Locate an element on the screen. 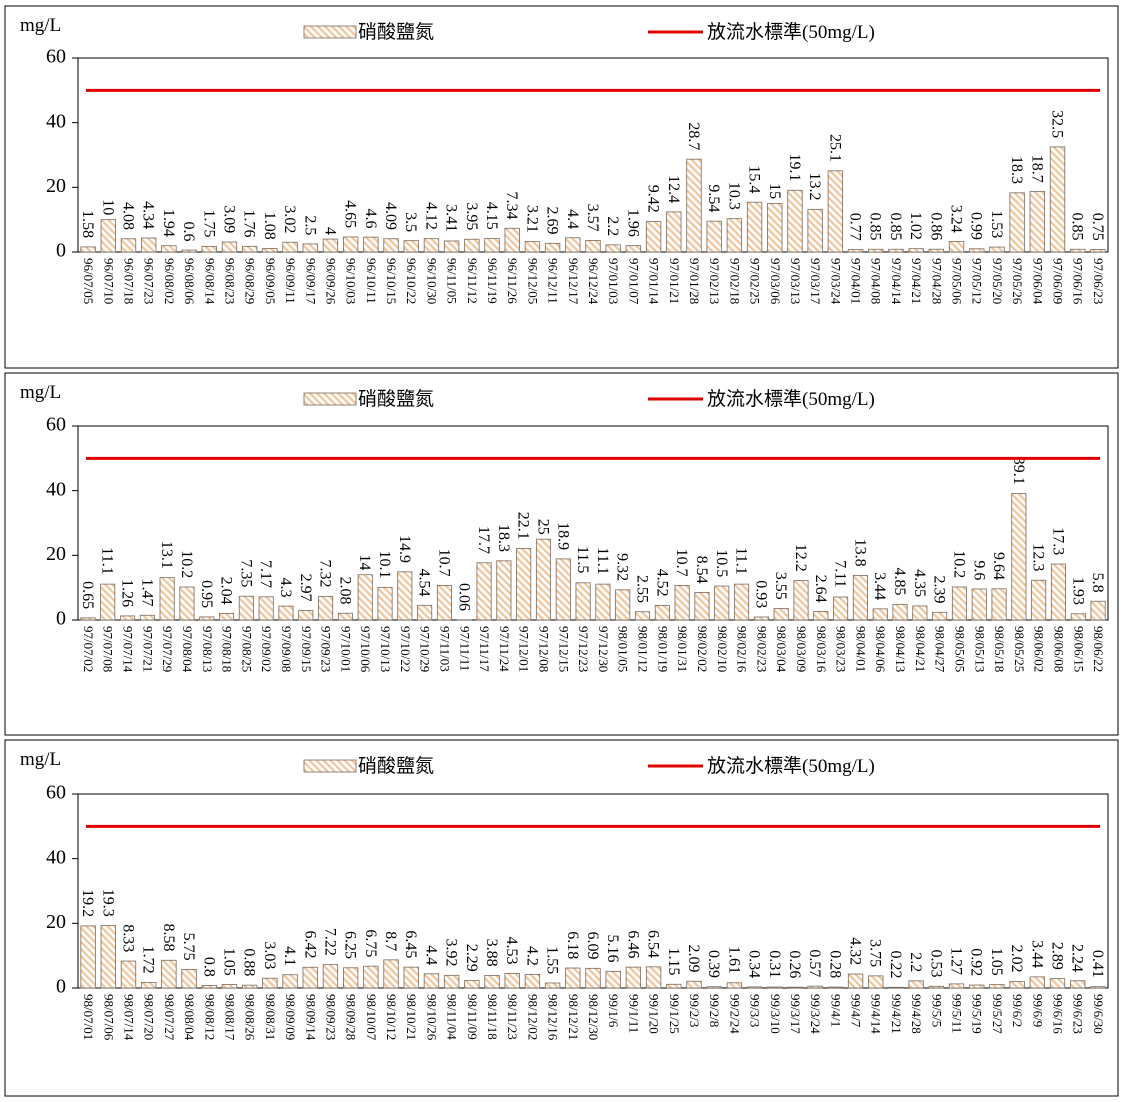 This screenshot has height=1102, width=1123. x-tick-label: 96/11/12 is located at coordinates (472, 281).